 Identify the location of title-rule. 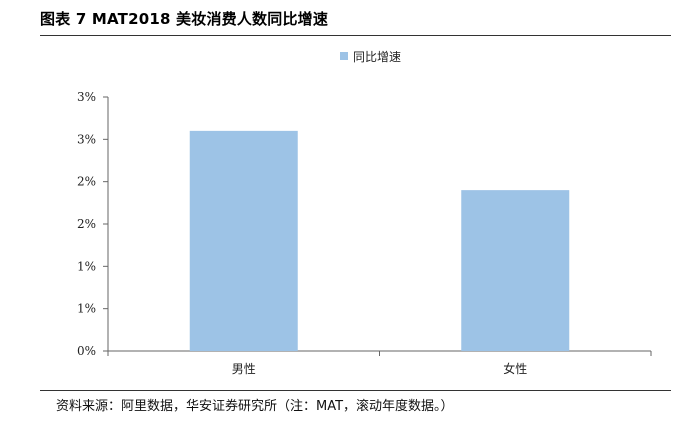
(355, 35).